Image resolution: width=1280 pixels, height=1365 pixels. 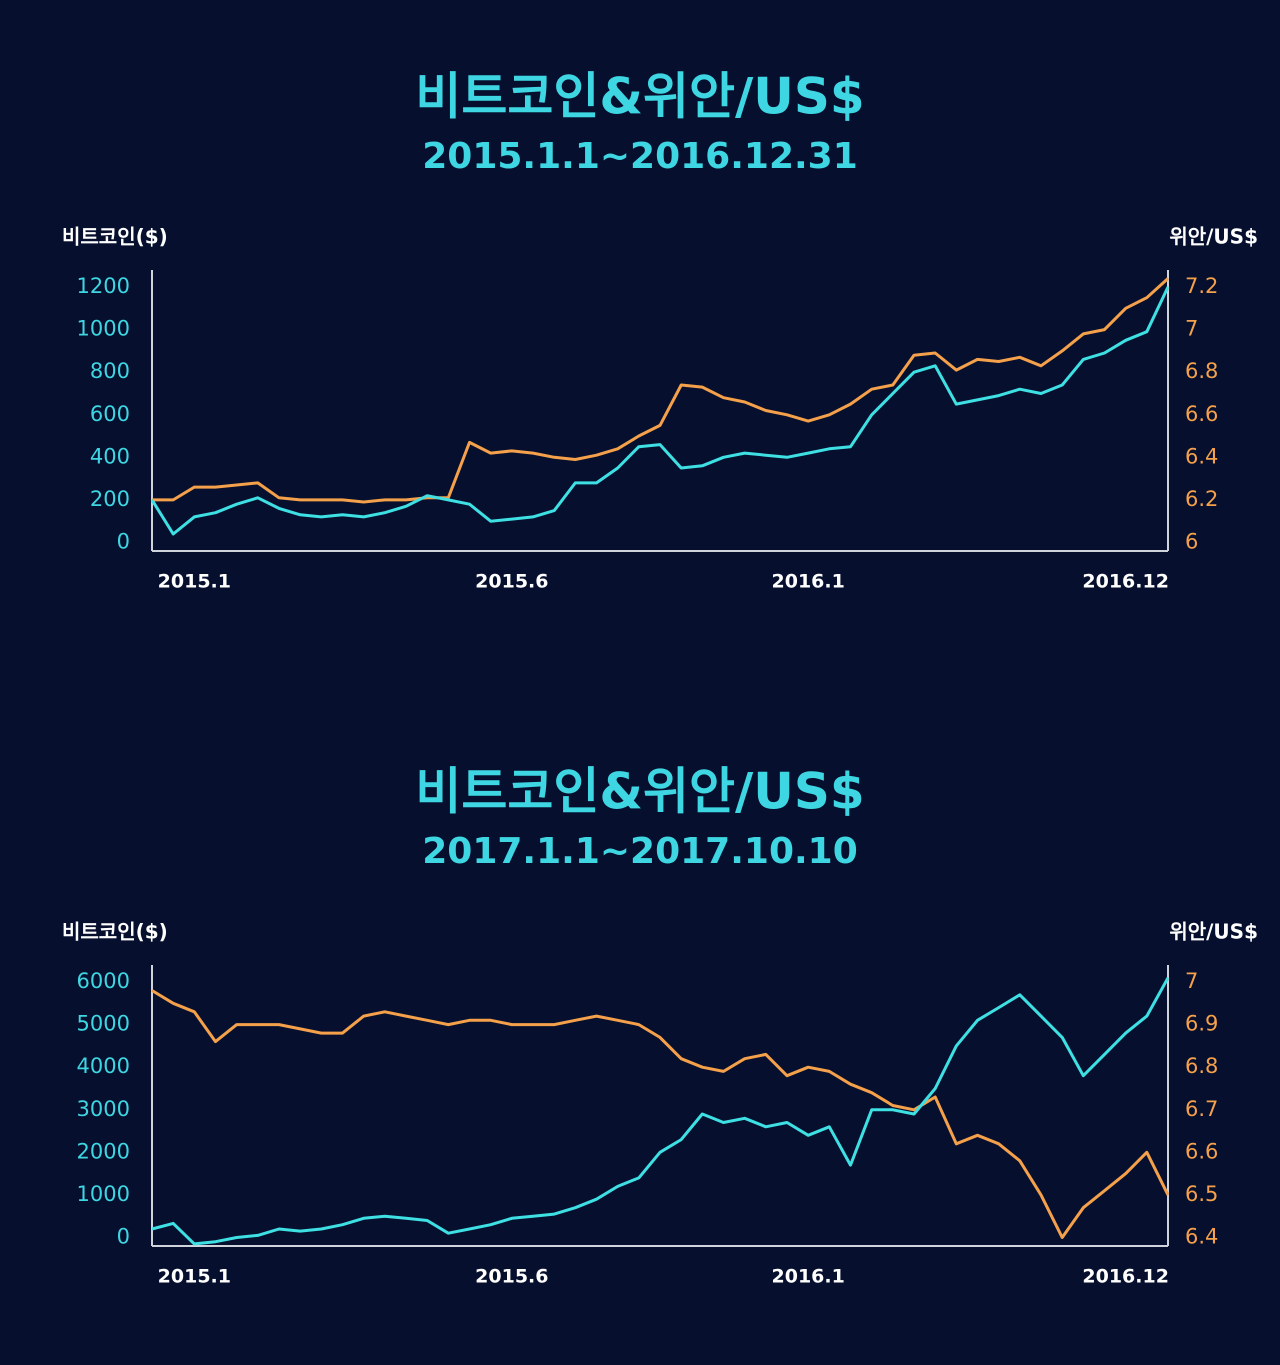 What do you see at coordinates (103, 1066) in the screenshot?
I see `y-tick-label: 4000` at bounding box center [103, 1066].